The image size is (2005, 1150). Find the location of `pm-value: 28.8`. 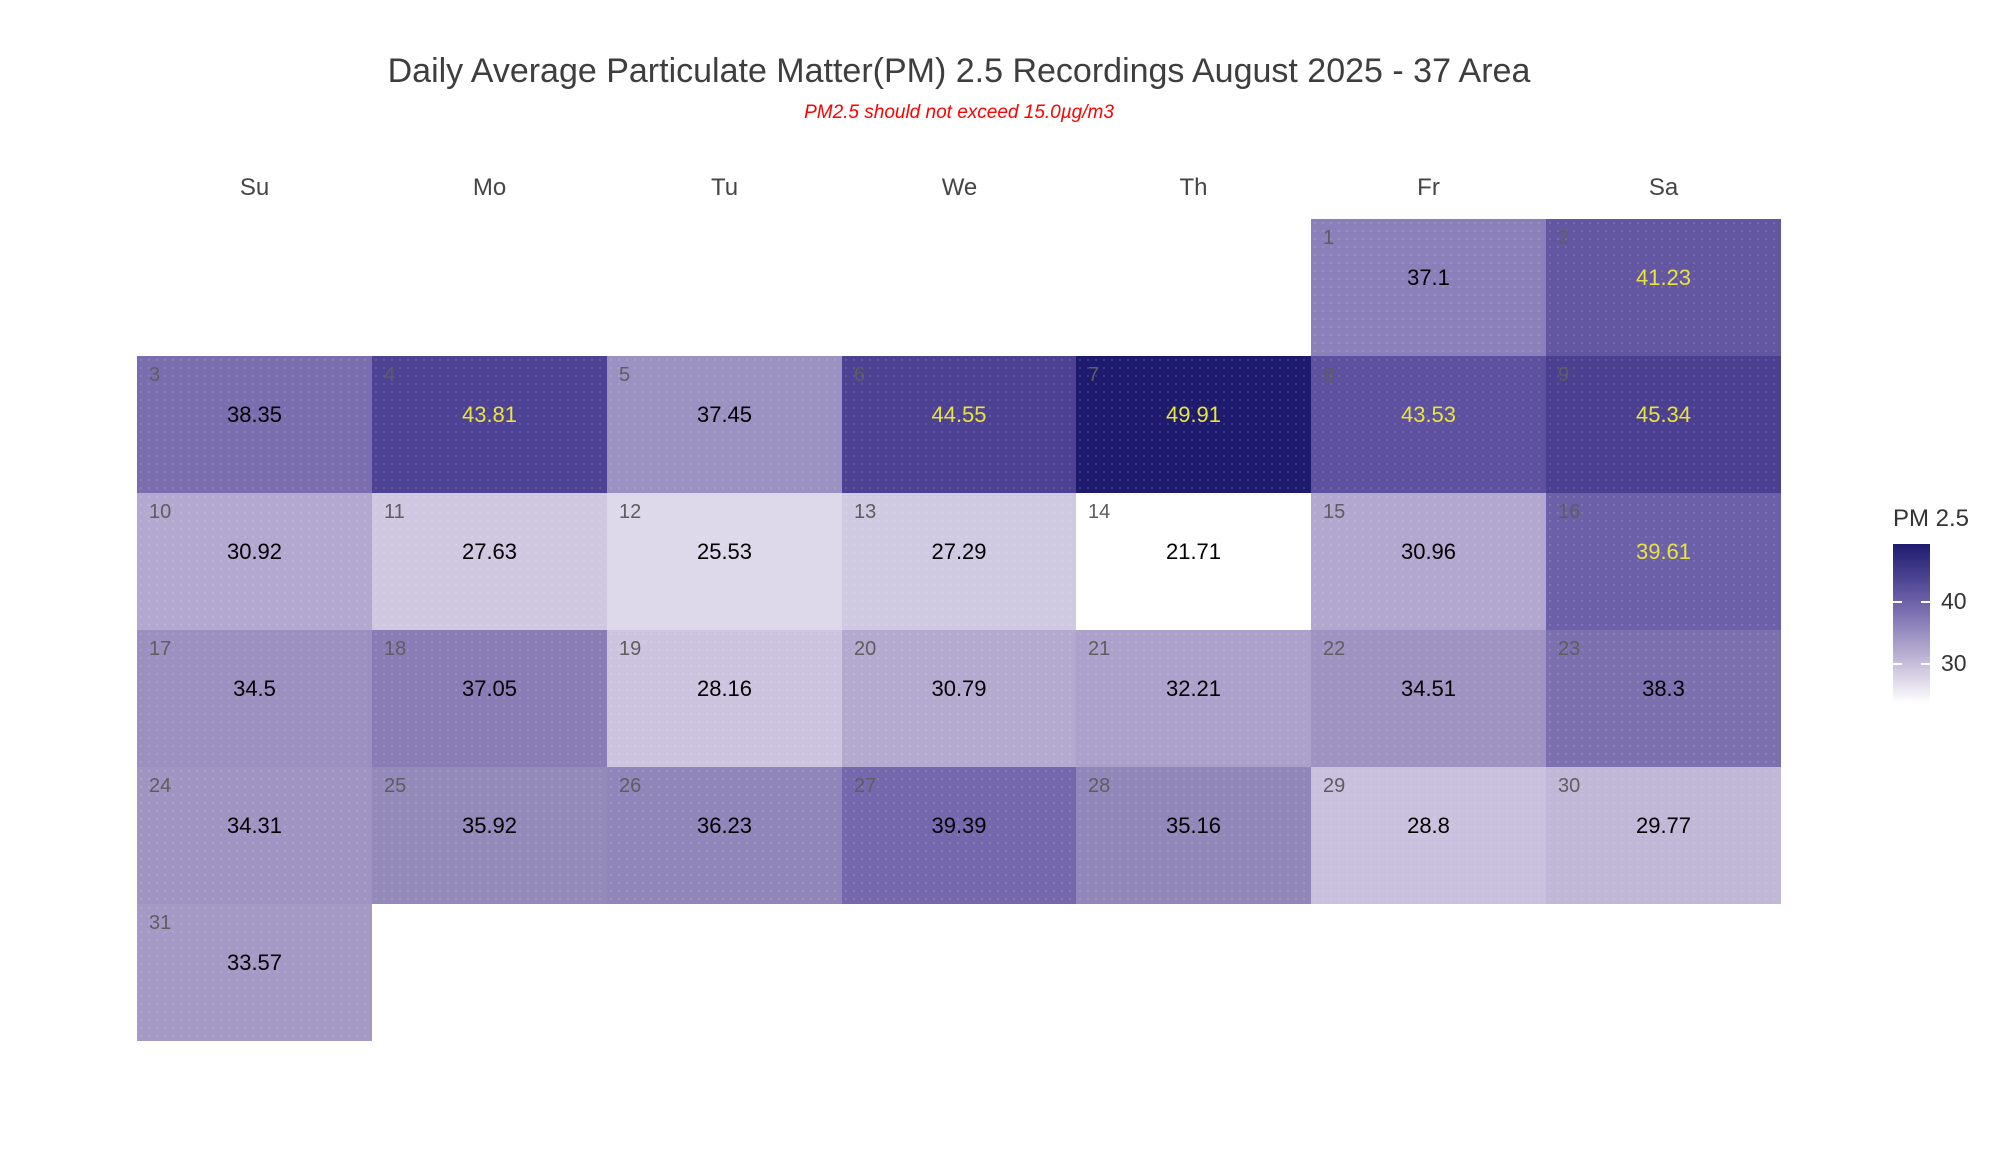

pm-value: 28.8 is located at coordinates (1428, 825).